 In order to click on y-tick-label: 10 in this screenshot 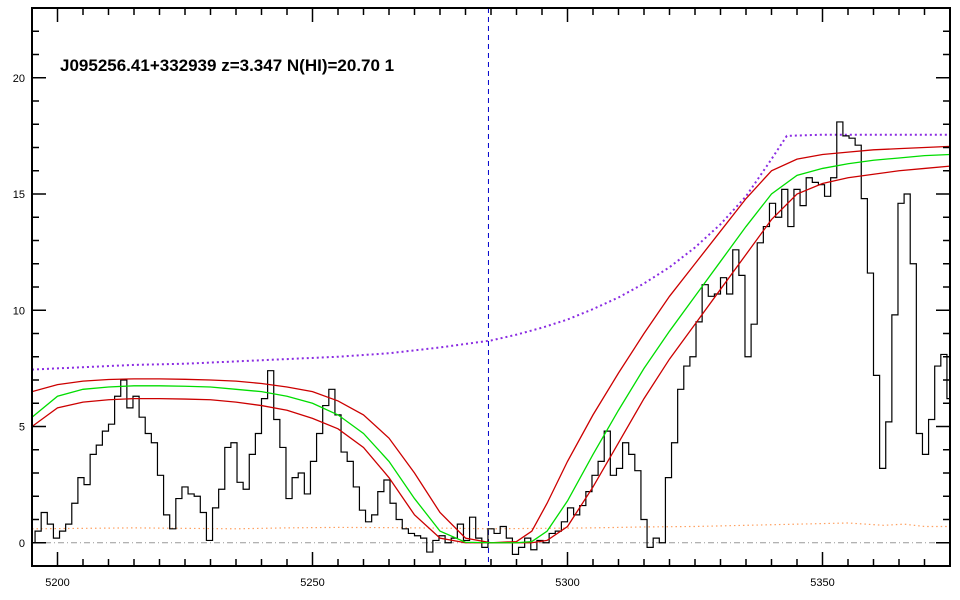, I will do `click(19, 311)`.